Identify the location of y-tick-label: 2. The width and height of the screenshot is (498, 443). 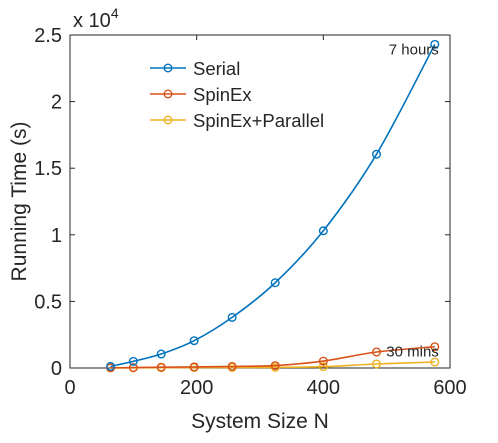
(56, 103).